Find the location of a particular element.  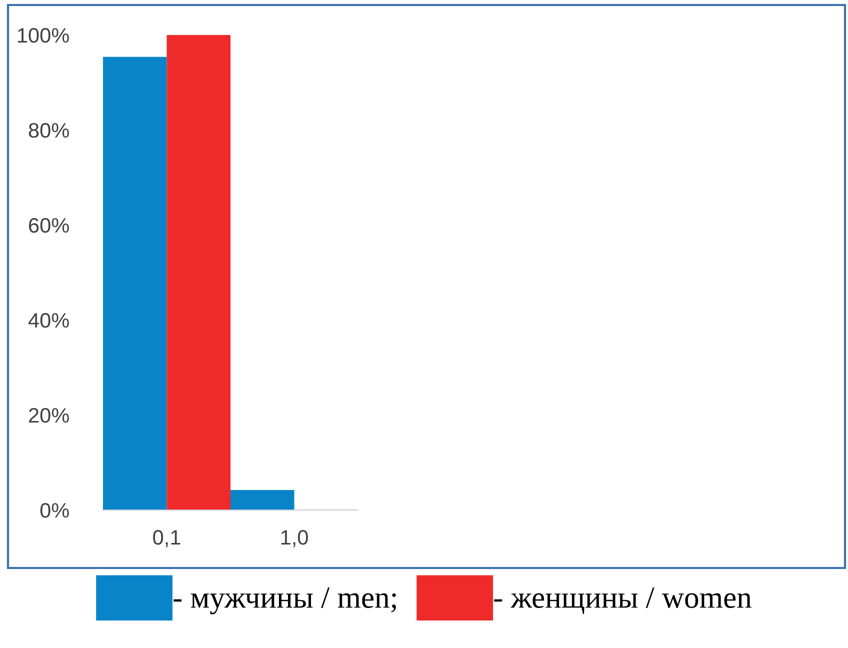

y-tick-label: 100% is located at coordinates (43, 35).